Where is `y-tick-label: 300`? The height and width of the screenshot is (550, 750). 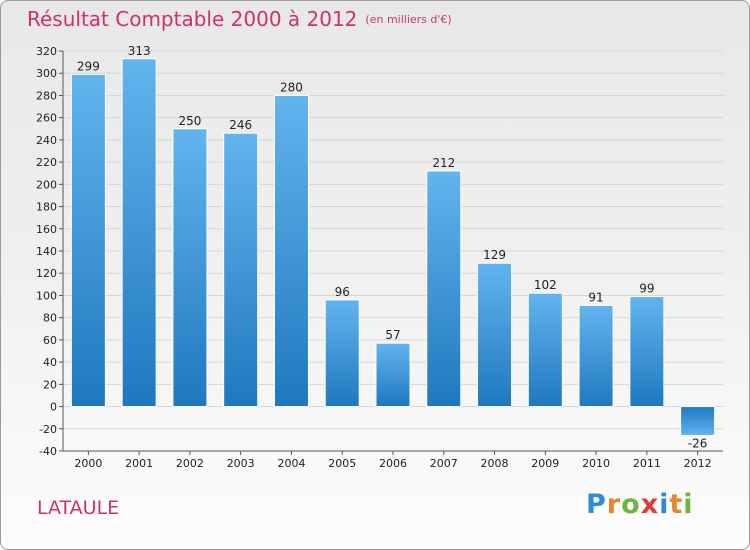
y-tick-label: 300 is located at coordinates (46, 73).